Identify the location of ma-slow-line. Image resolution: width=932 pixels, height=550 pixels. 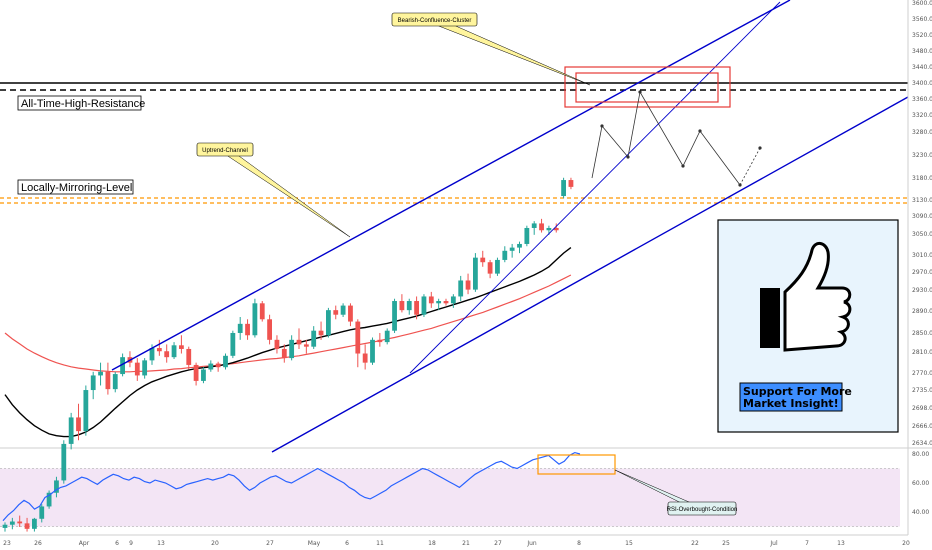
(288, 323).